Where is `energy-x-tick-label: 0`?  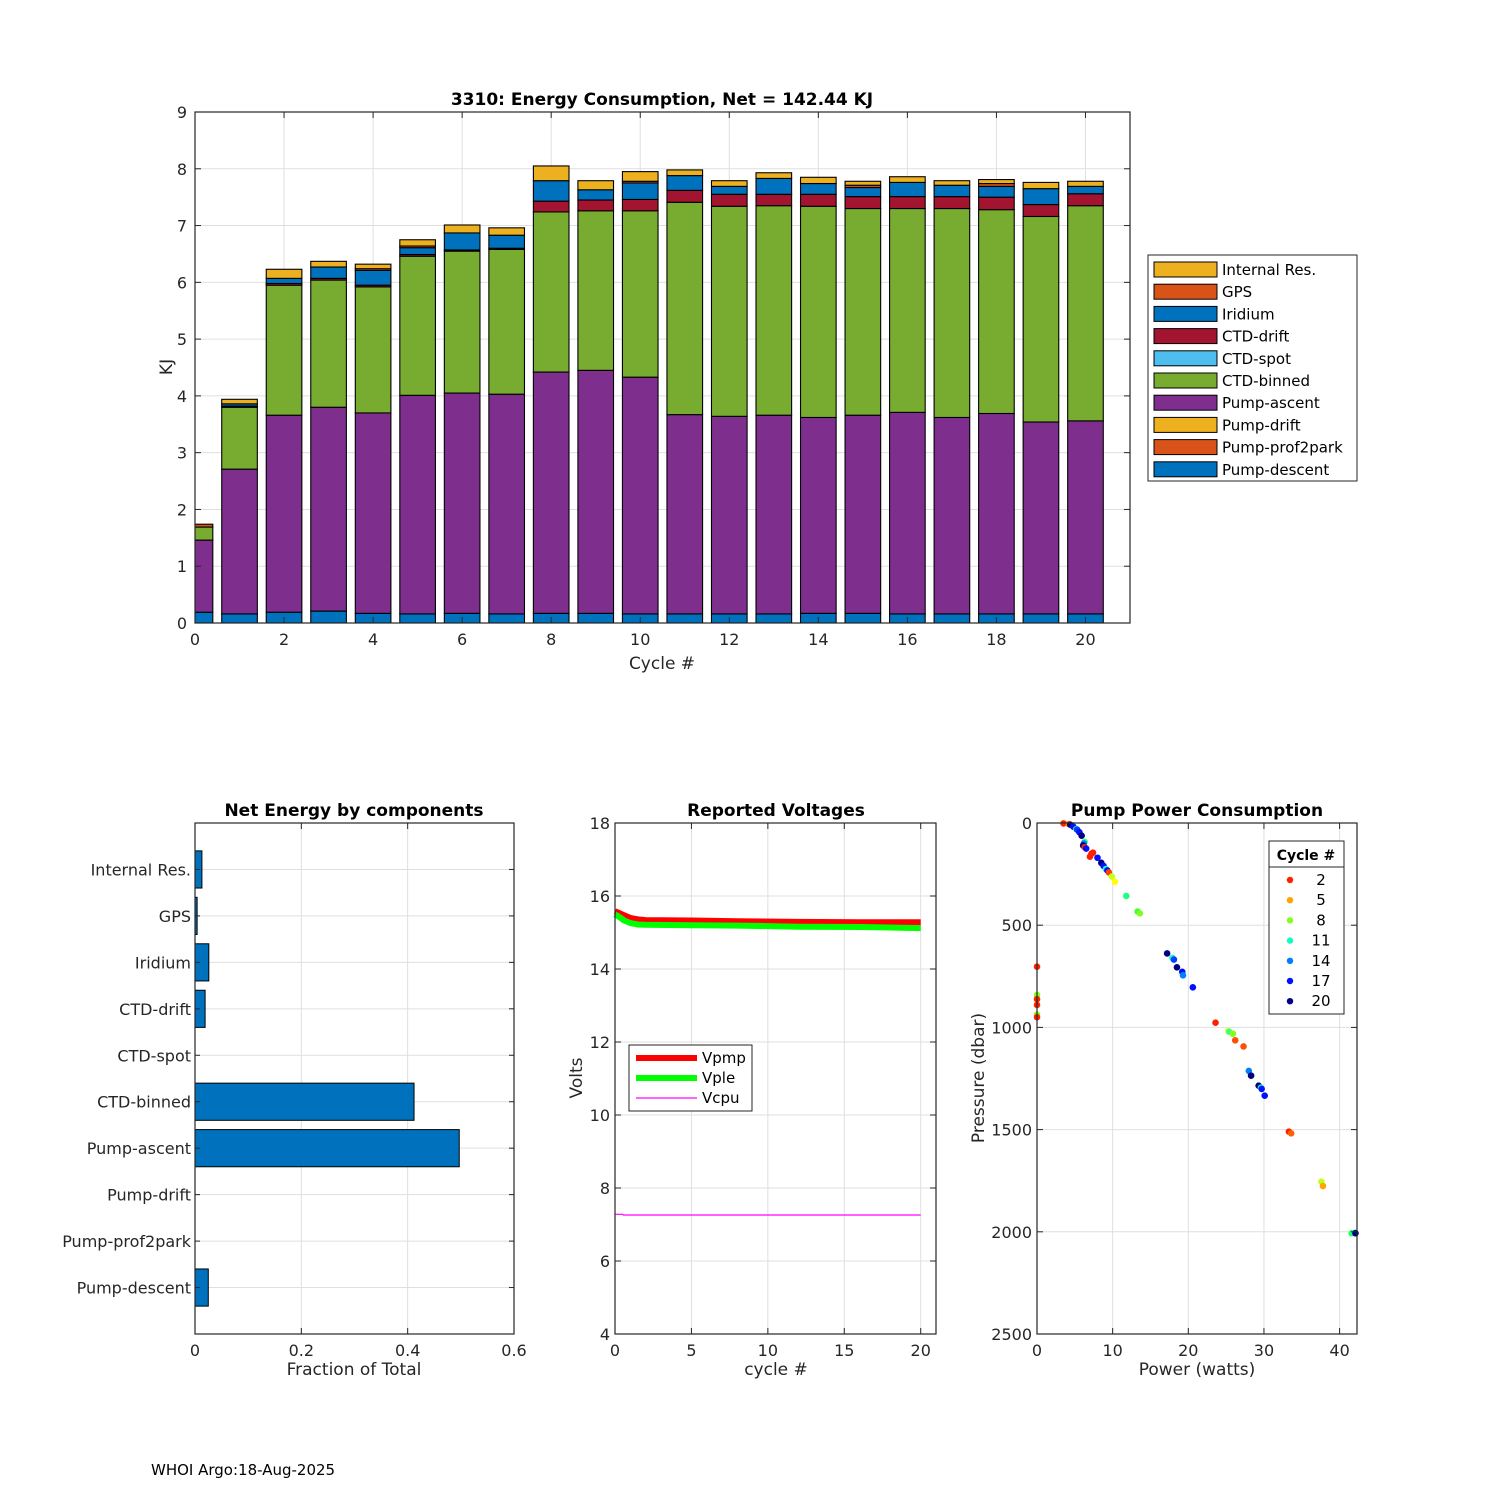 energy-x-tick-label: 0 is located at coordinates (195, 639).